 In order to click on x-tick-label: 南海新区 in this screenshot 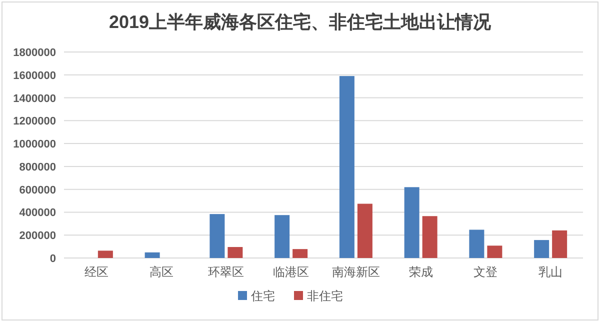, I will do `click(356, 272)`.